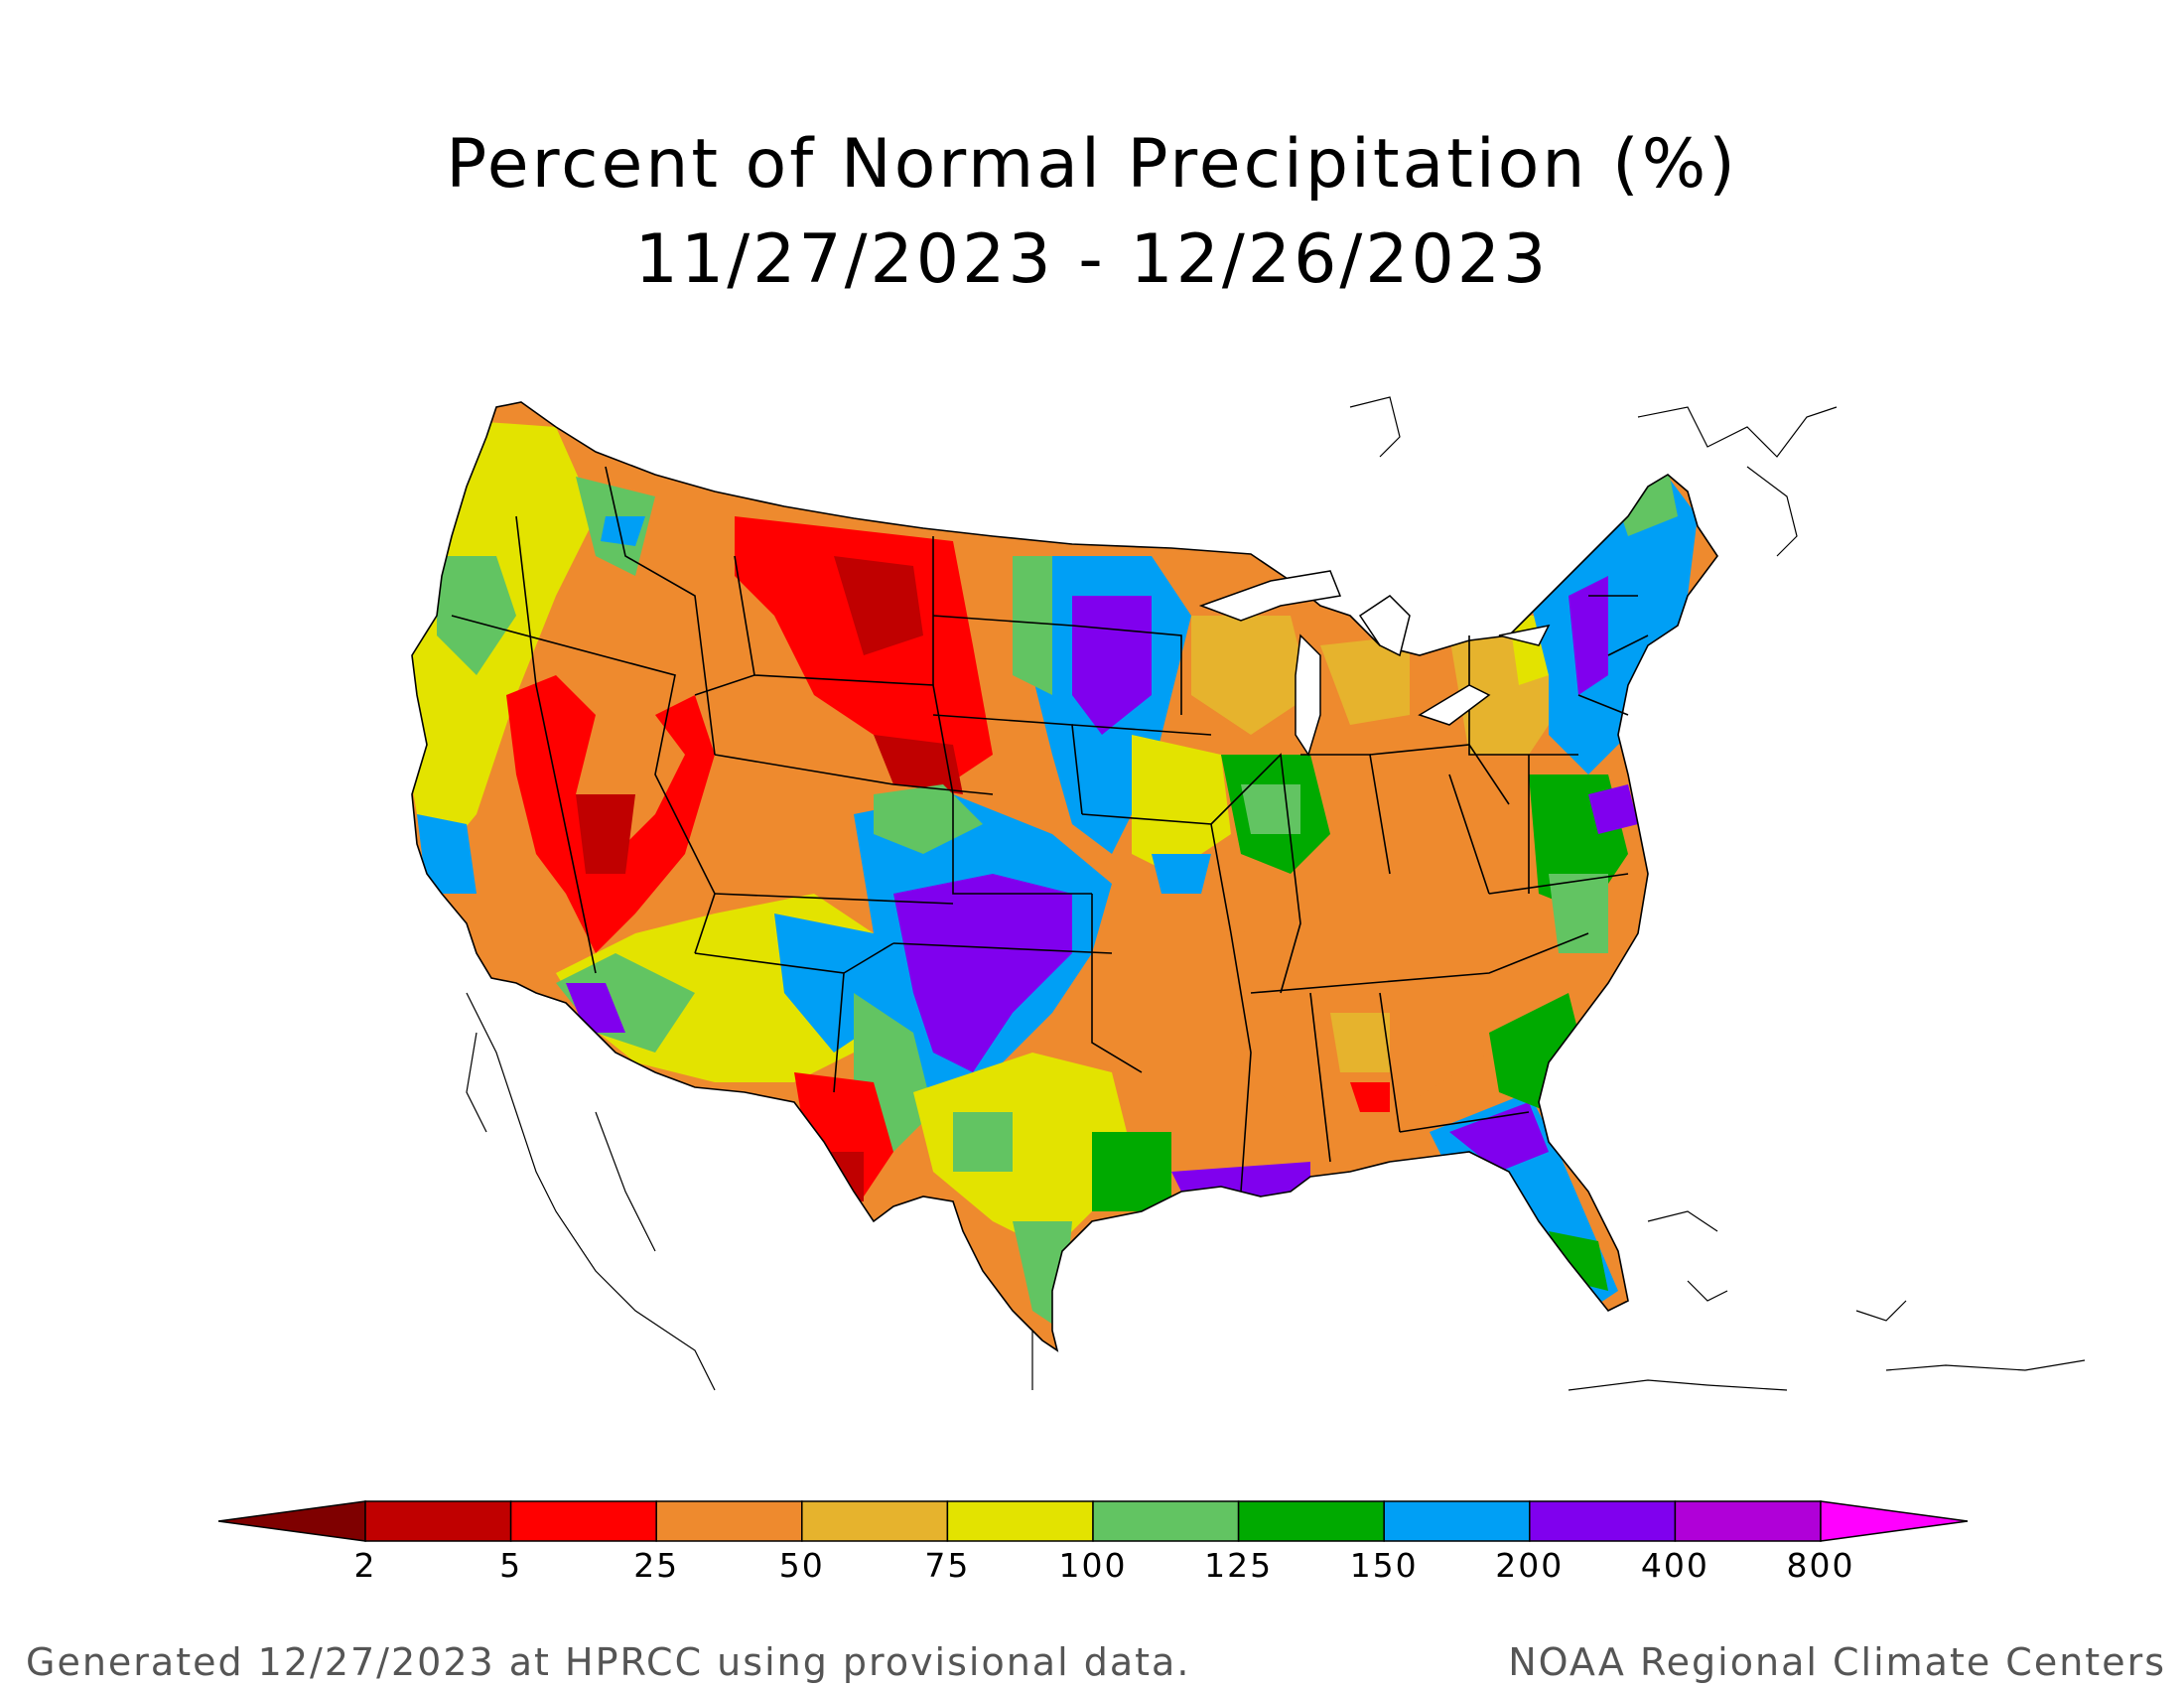 This screenshot has width=2184, height=1688. I want to click on legend-tick-label: 5, so click(510, 1565).